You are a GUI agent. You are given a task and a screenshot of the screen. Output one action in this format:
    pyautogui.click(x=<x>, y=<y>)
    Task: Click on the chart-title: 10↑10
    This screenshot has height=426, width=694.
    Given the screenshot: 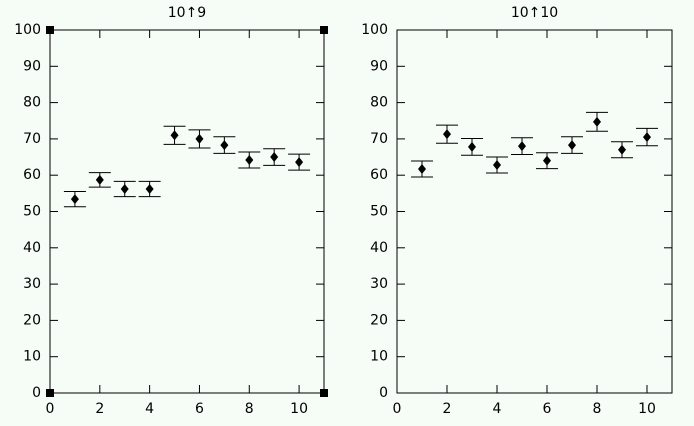 What is the action you would take?
    pyautogui.click(x=534, y=13)
    